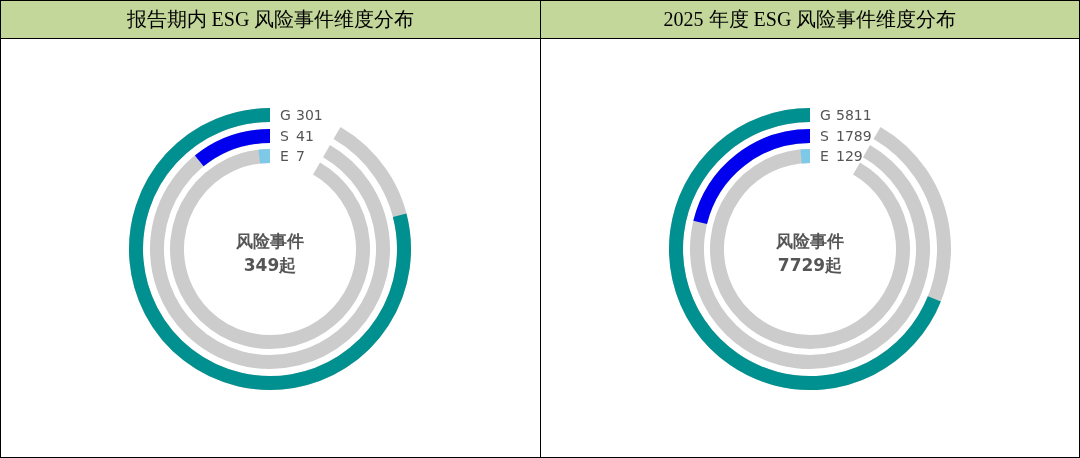  I want to click on data-label: 5811, so click(854, 115).